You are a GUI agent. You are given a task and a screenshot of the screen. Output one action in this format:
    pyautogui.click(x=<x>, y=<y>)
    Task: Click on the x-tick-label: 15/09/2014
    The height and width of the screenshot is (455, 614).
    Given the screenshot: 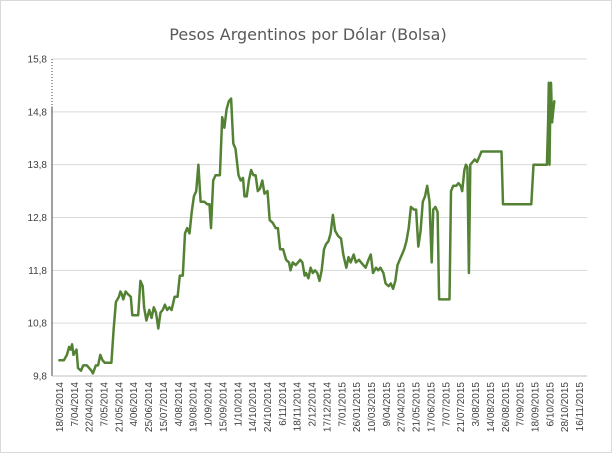 What is the action you would take?
    pyautogui.click(x=223, y=407)
    